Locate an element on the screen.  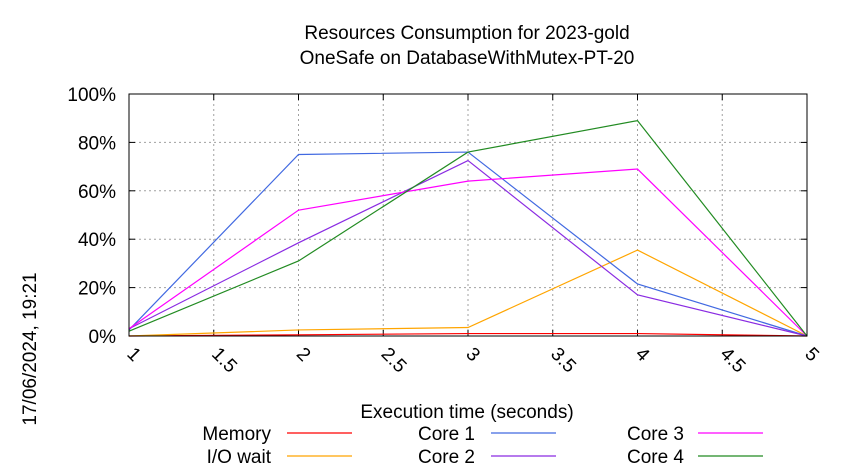
legend-label-memory: Memory is located at coordinates (236, 434).